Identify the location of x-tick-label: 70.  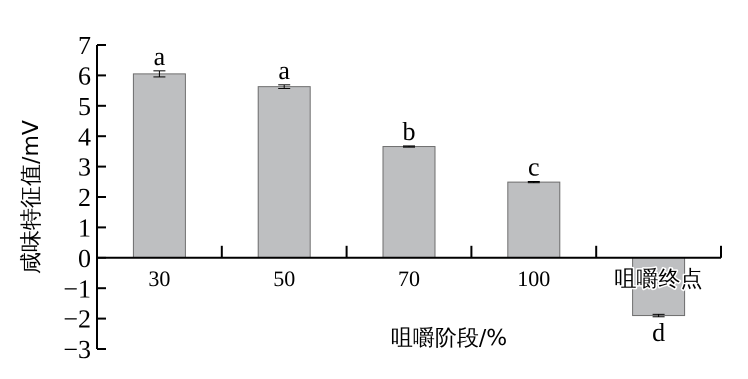
(409, 278).